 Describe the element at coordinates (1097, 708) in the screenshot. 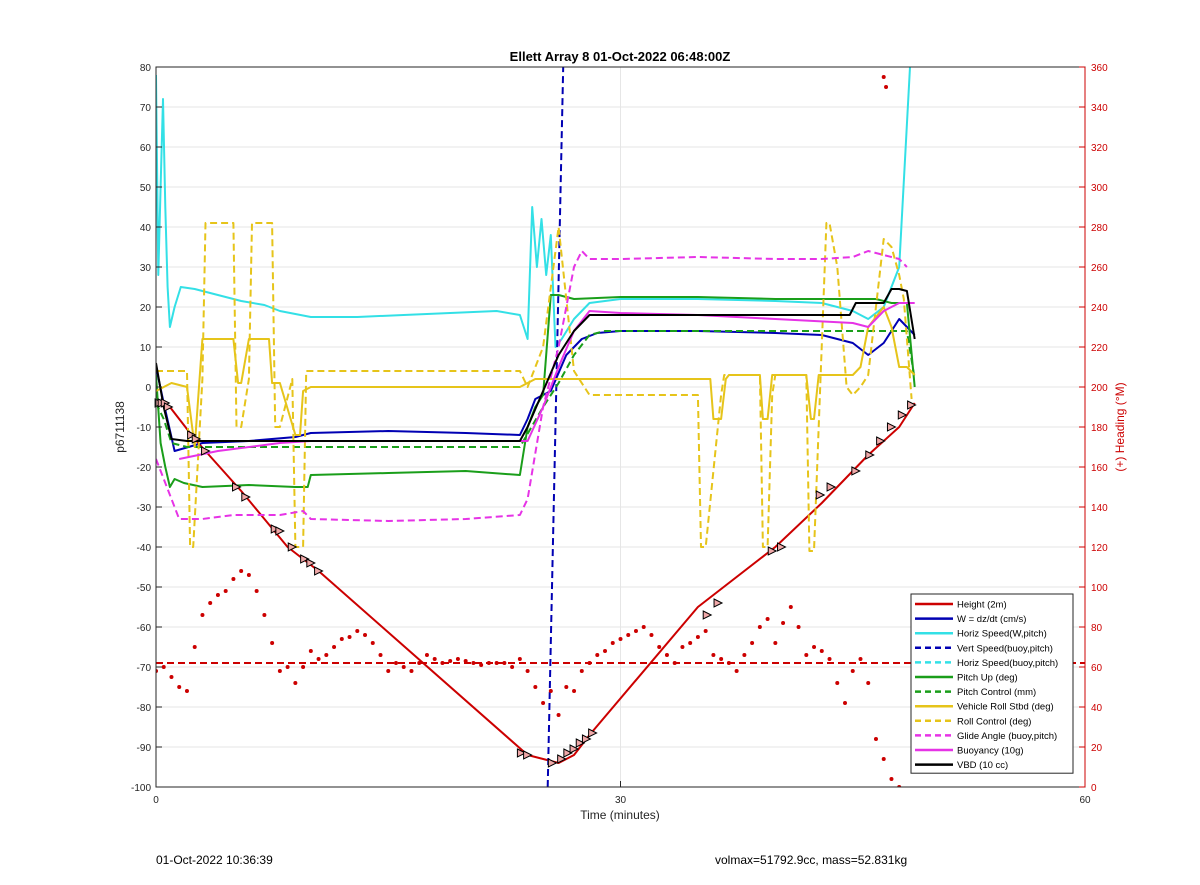

I see `y2-tick-label: 40` at that location.